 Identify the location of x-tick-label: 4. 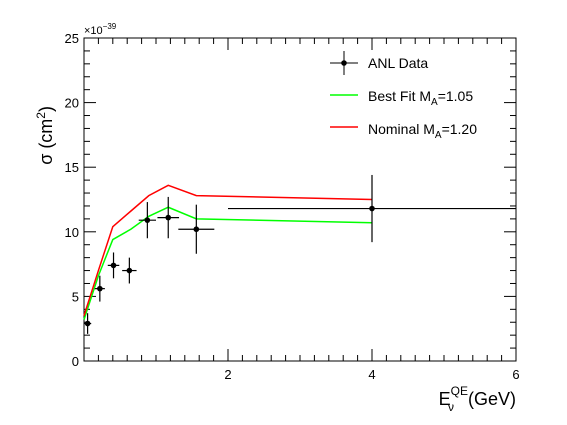
(371, 374).